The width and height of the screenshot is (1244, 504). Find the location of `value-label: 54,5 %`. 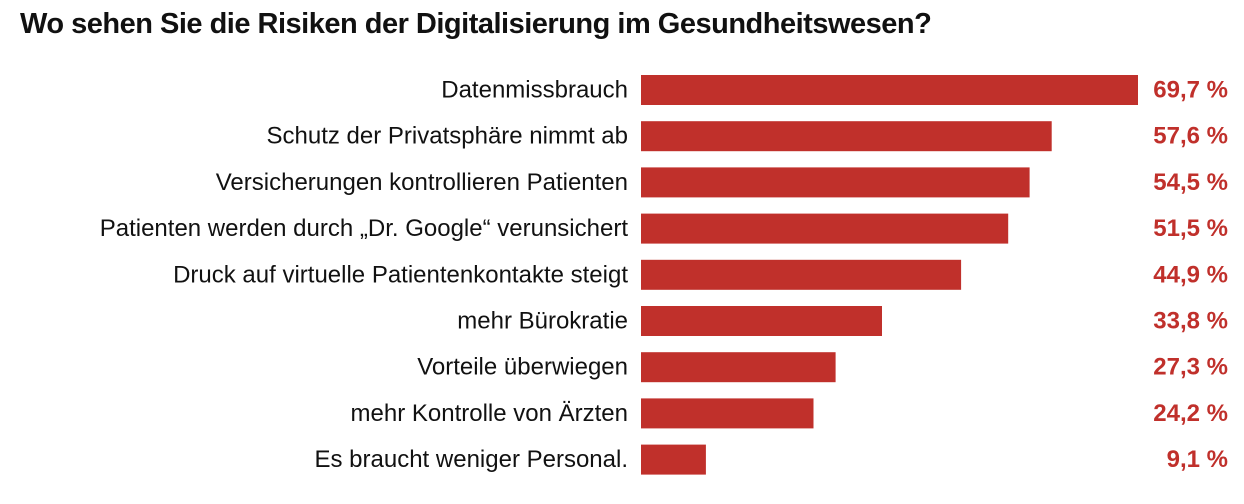

value-label: 54,5 % is located at coordinates (1190, 182).